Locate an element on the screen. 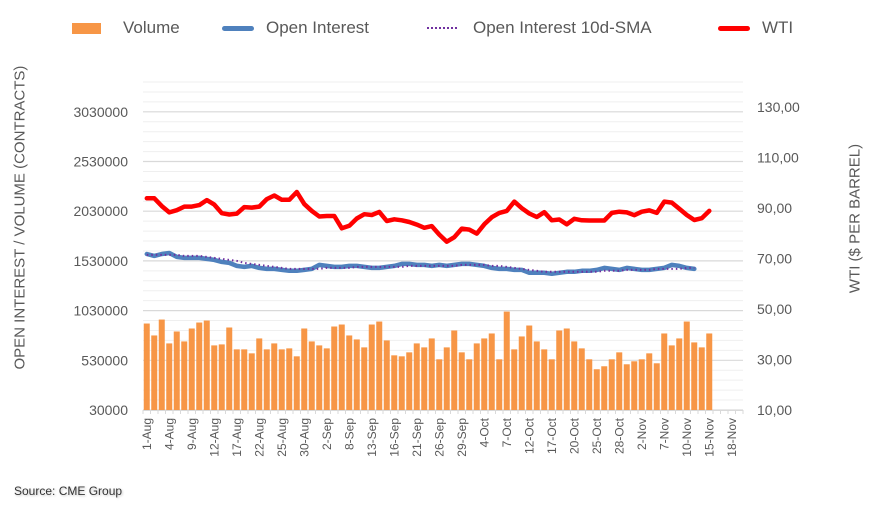  x-tick-label: 10-Nov is located at coordinates (687, 437).